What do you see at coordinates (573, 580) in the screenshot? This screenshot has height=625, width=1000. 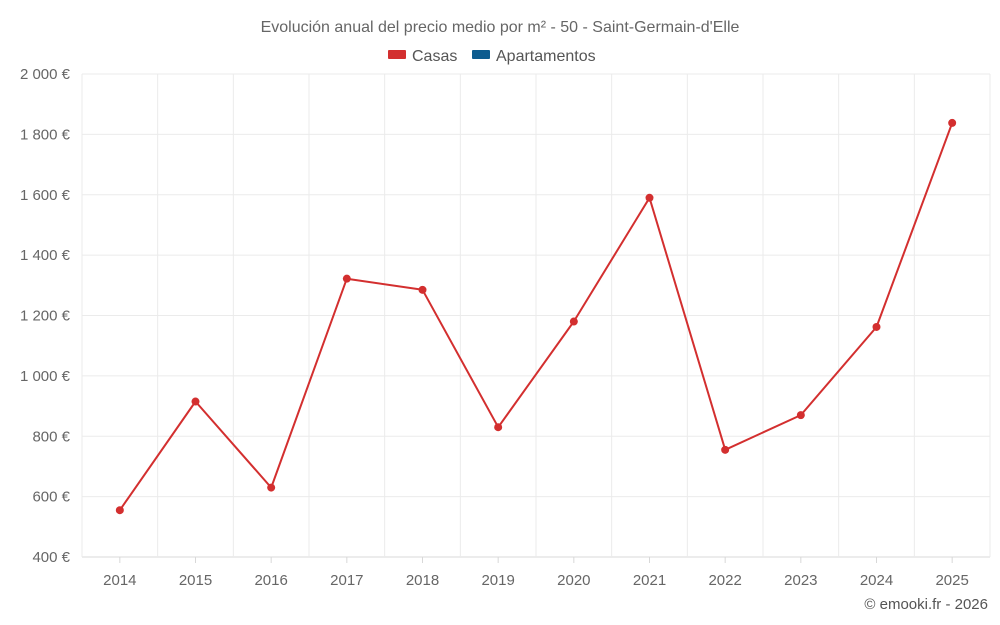 I see `x-tick-label: 2020` at bounding box center [573, 580].